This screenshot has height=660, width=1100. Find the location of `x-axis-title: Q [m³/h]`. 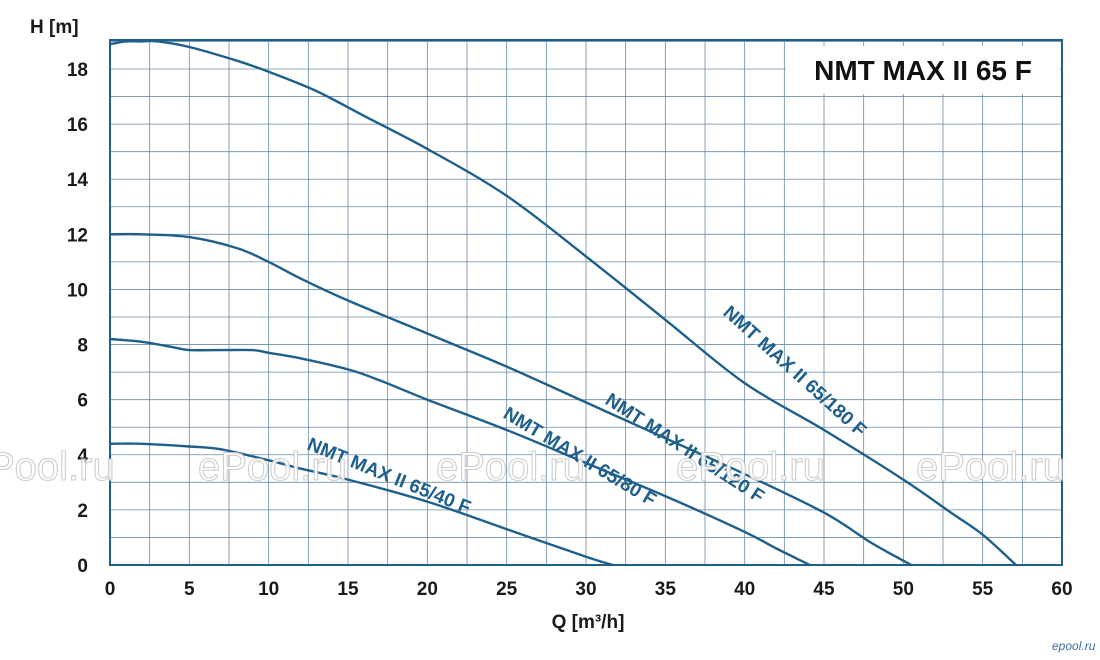

x-axis-title: Q [m³/h] is located at coordinates (588, 622).